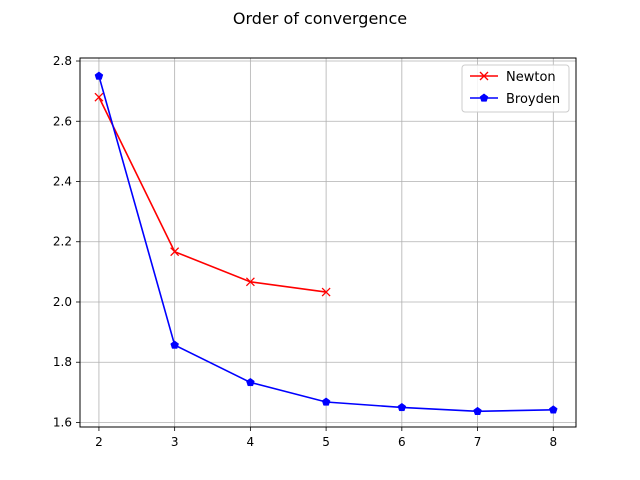  Describe the element at coordinates (62, 302) in the screenshot. I see `y-tick-label: 2.0` at that location.